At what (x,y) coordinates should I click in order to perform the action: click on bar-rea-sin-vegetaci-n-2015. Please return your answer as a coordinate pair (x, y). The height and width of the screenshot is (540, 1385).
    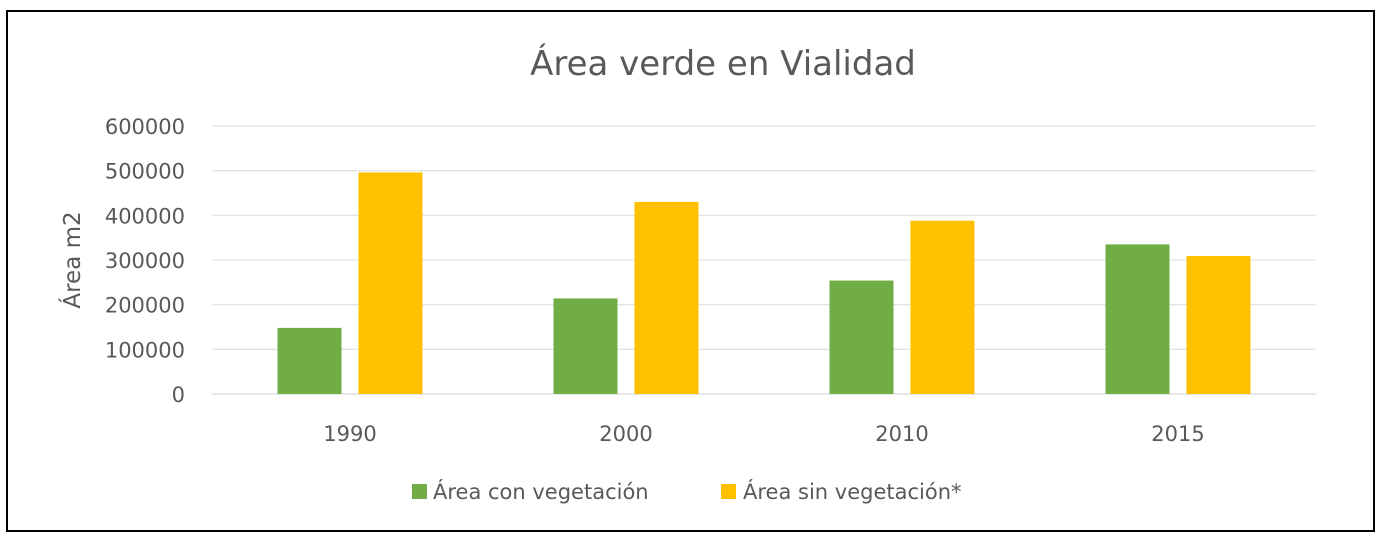
    Looking at the image, I should click on (1218, 324).